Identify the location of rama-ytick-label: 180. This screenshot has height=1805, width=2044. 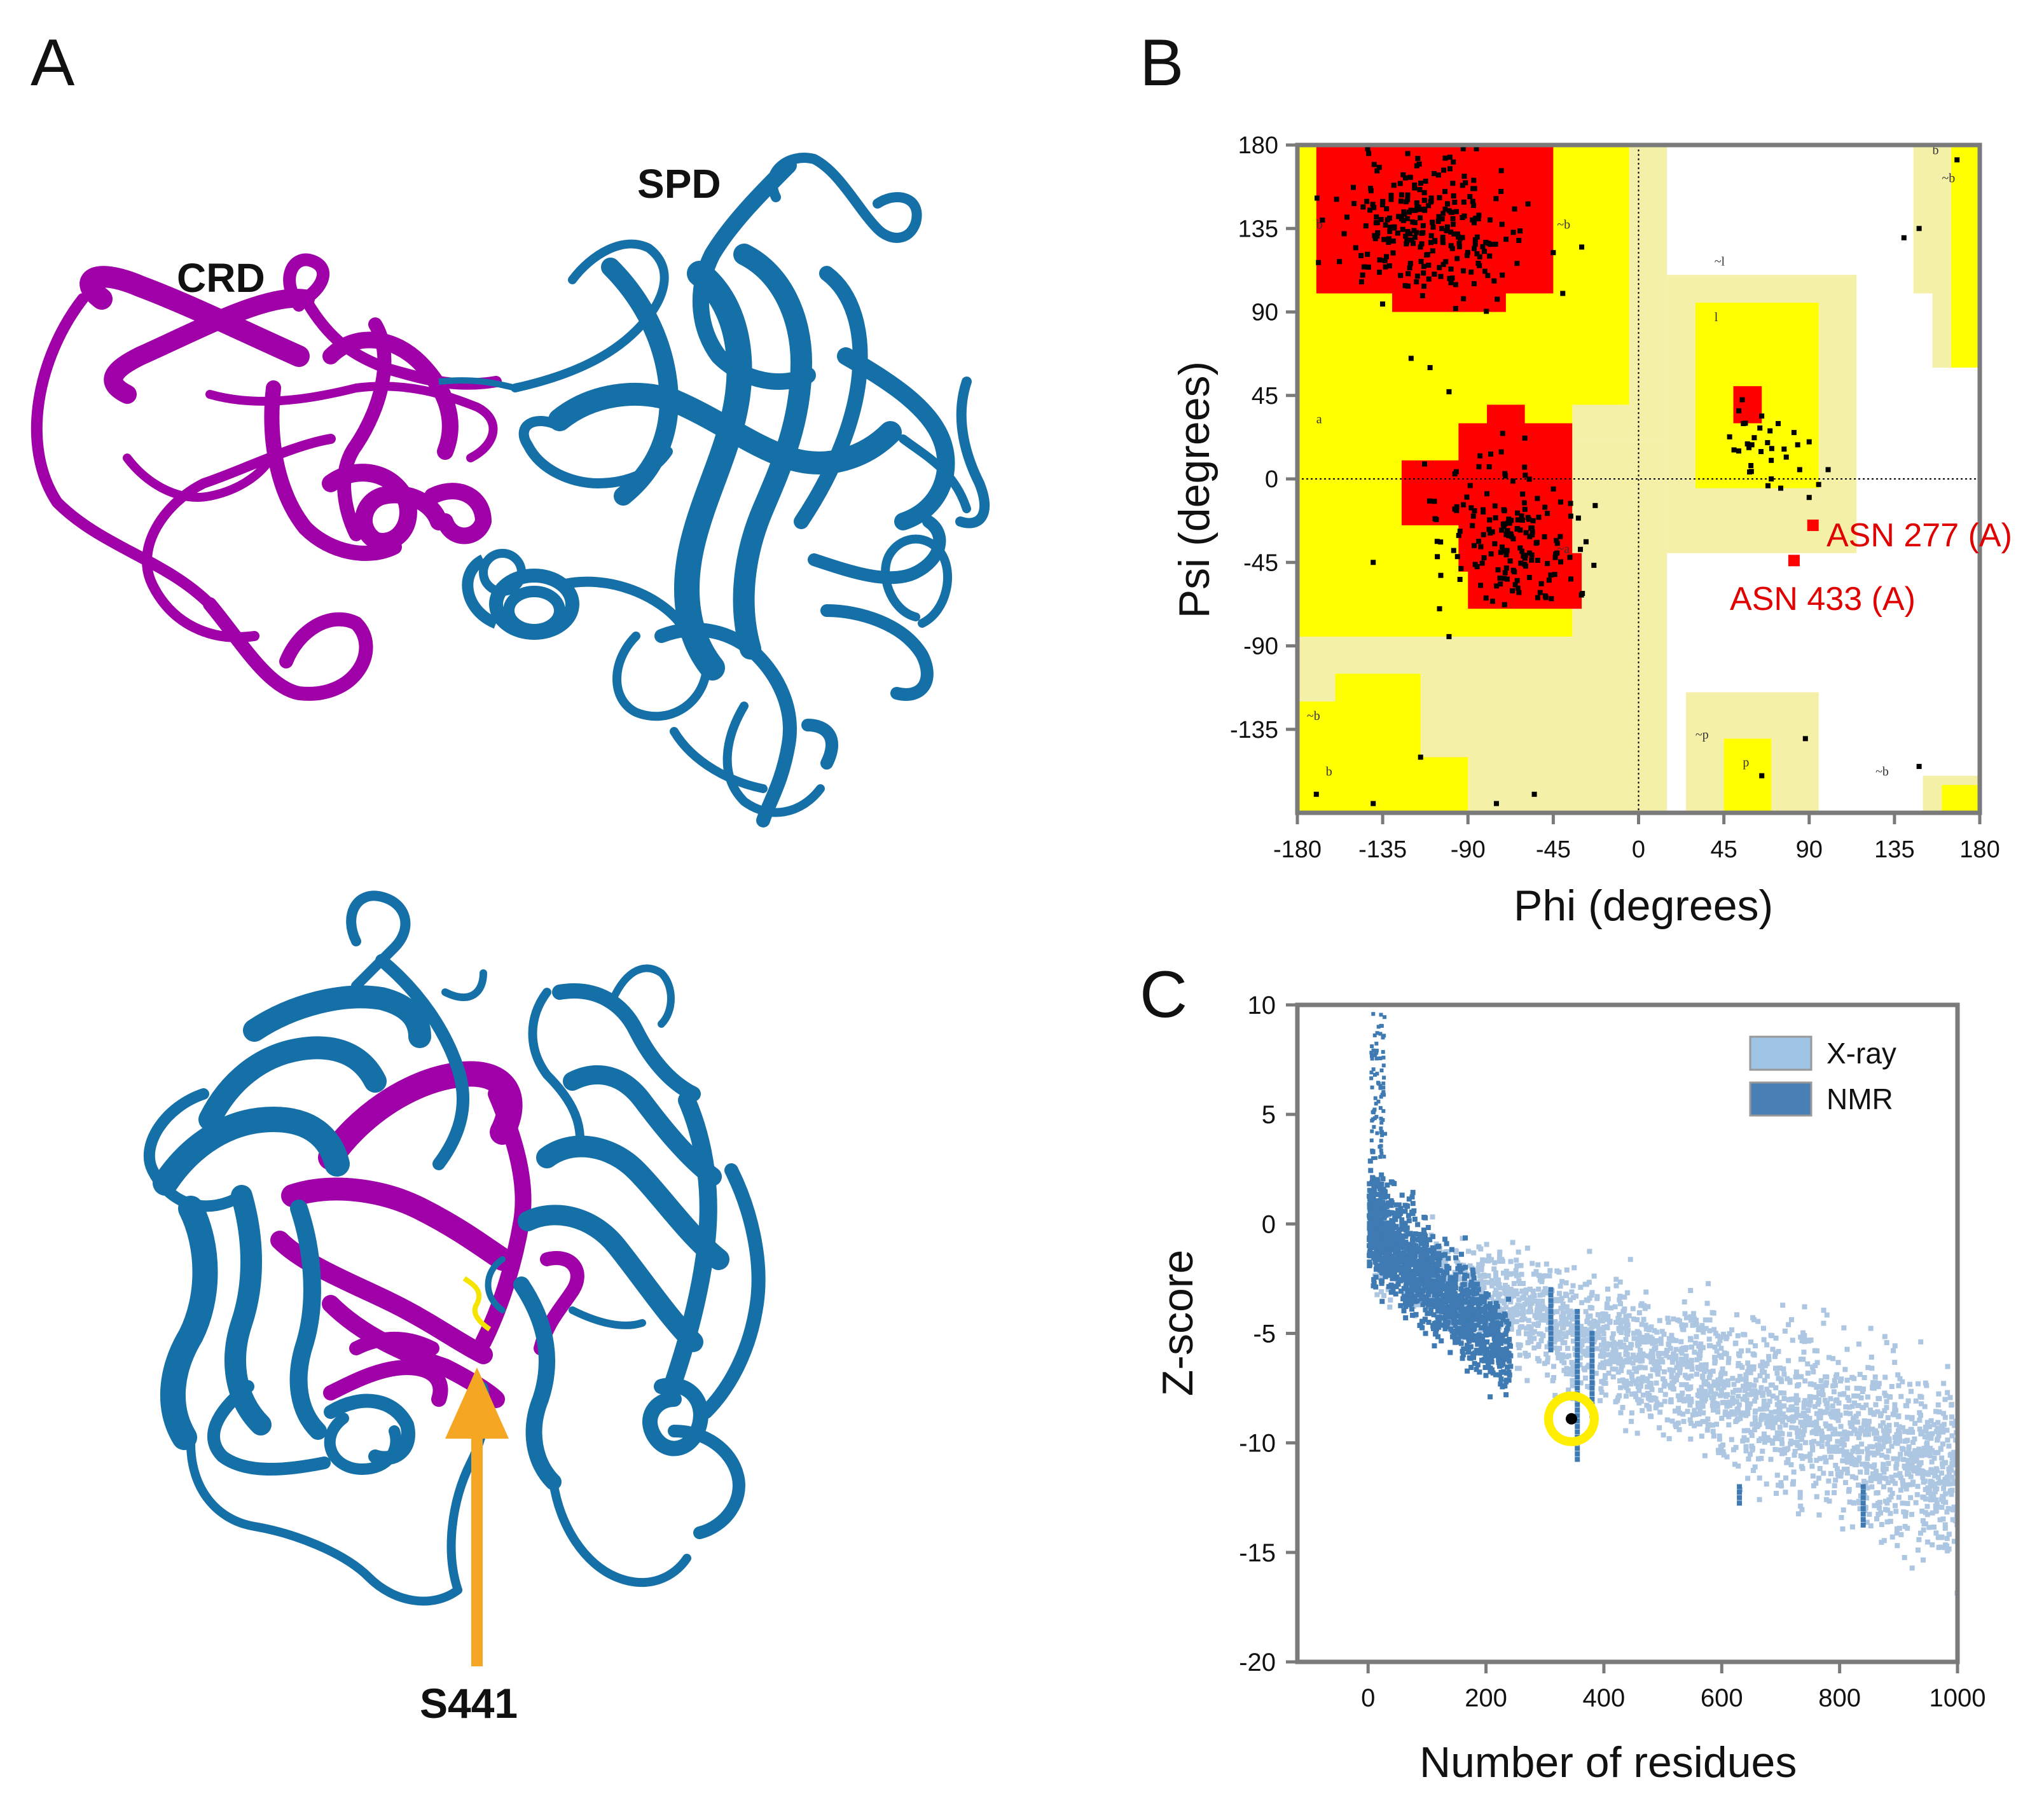
(1258, 145).